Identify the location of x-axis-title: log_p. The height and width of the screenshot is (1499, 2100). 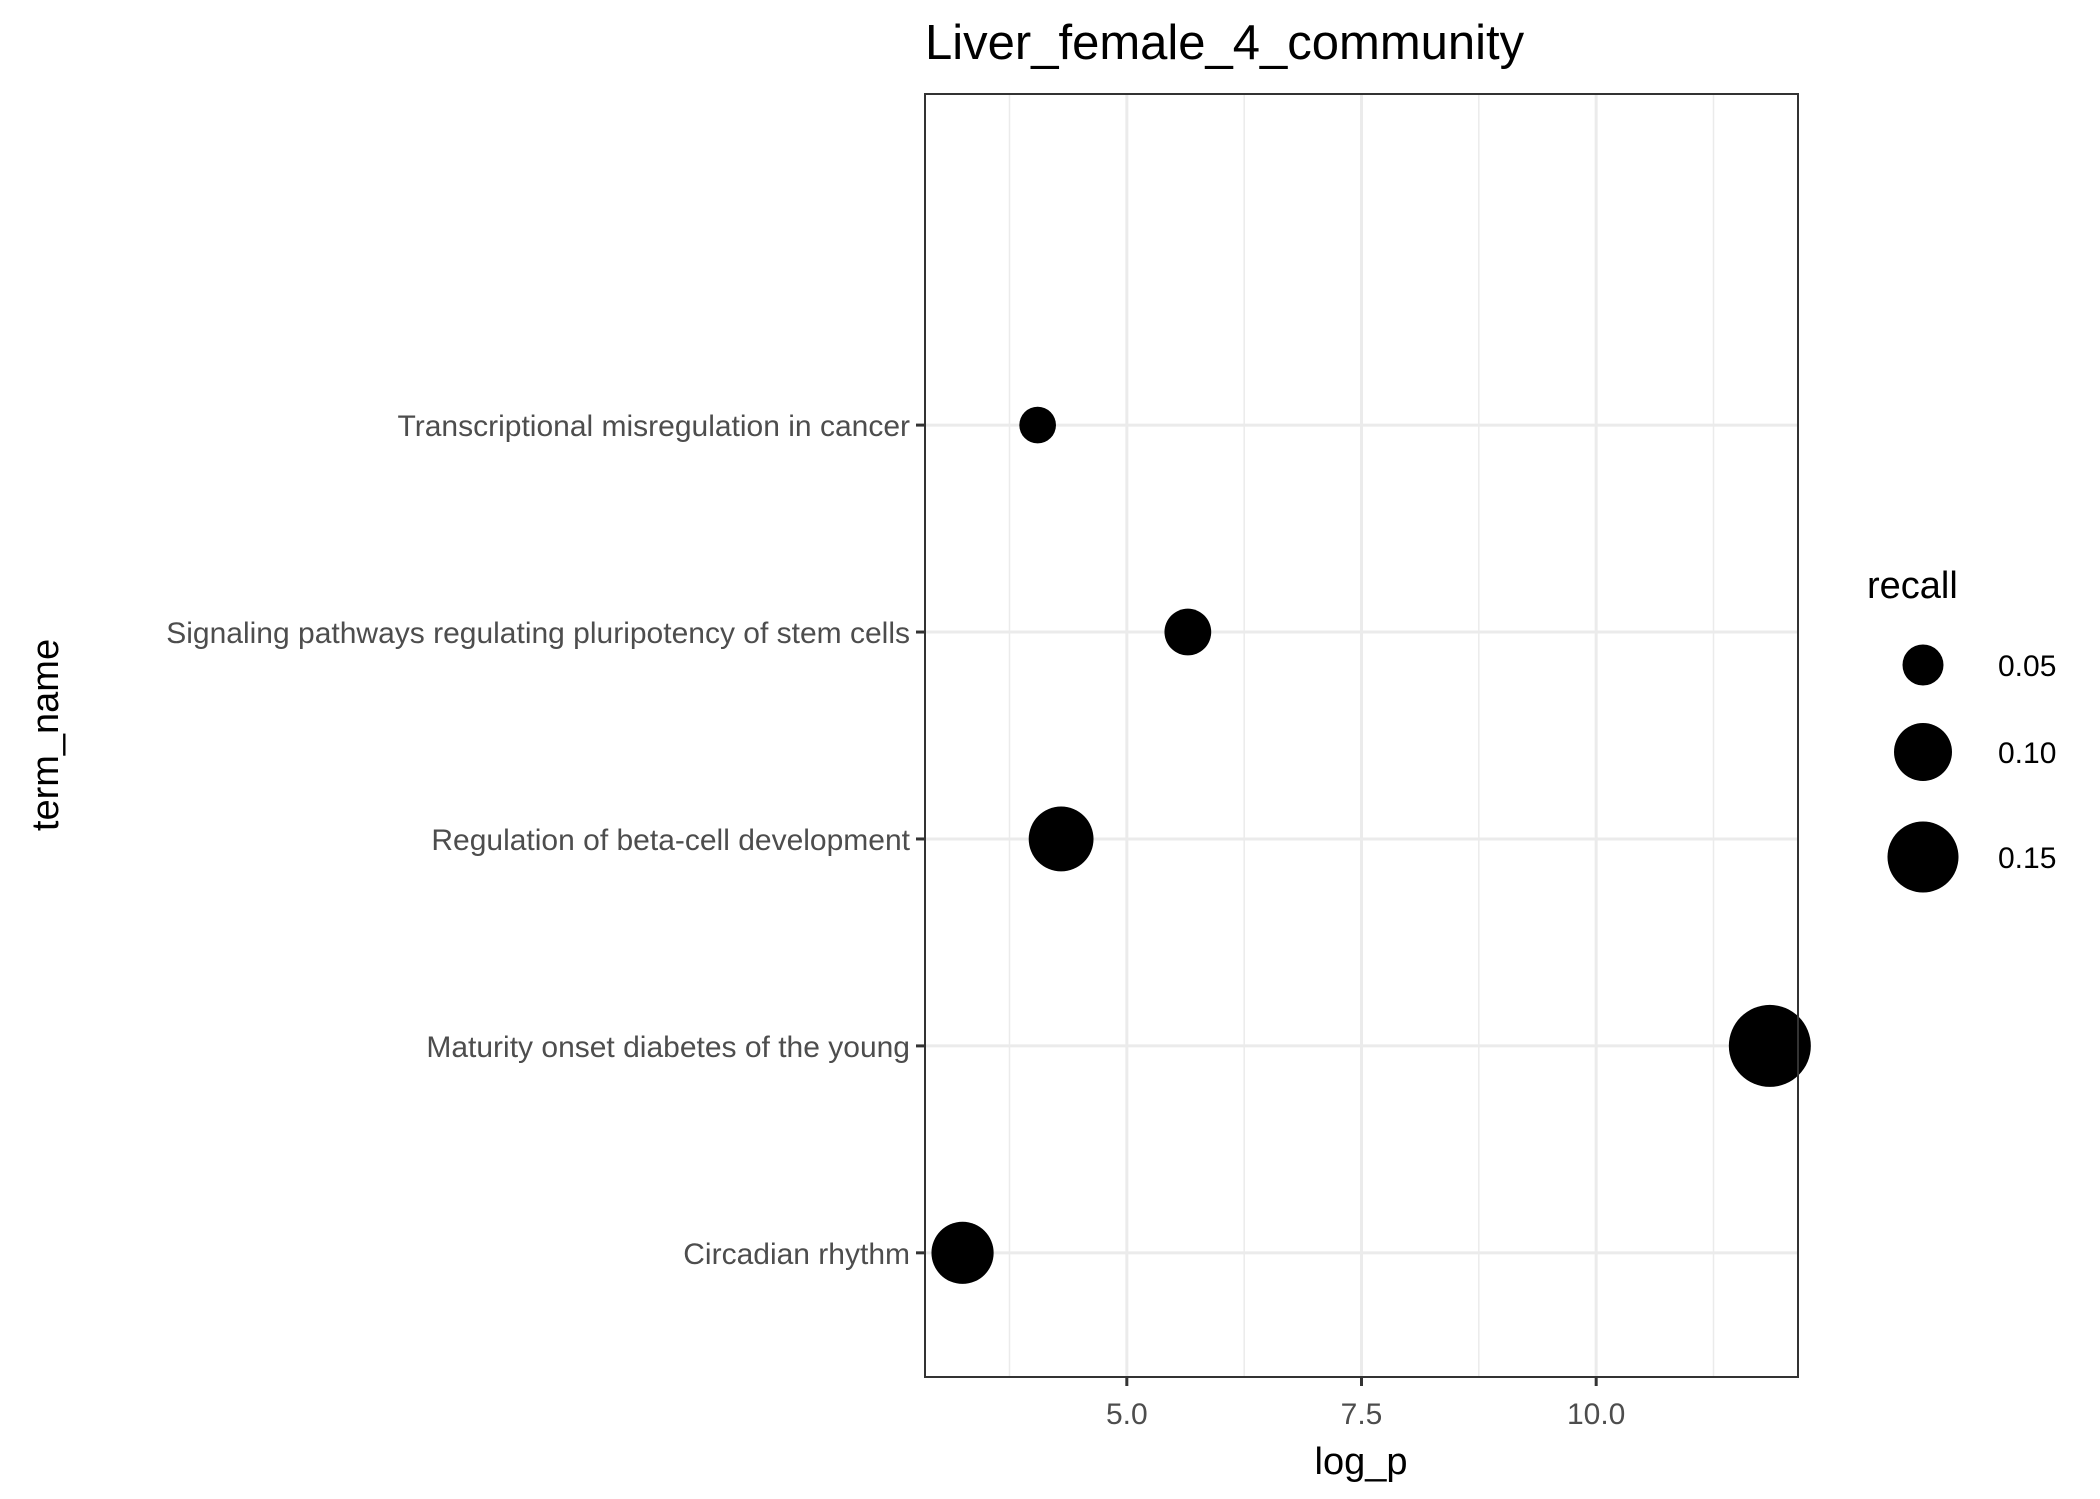
(1361, 1462).